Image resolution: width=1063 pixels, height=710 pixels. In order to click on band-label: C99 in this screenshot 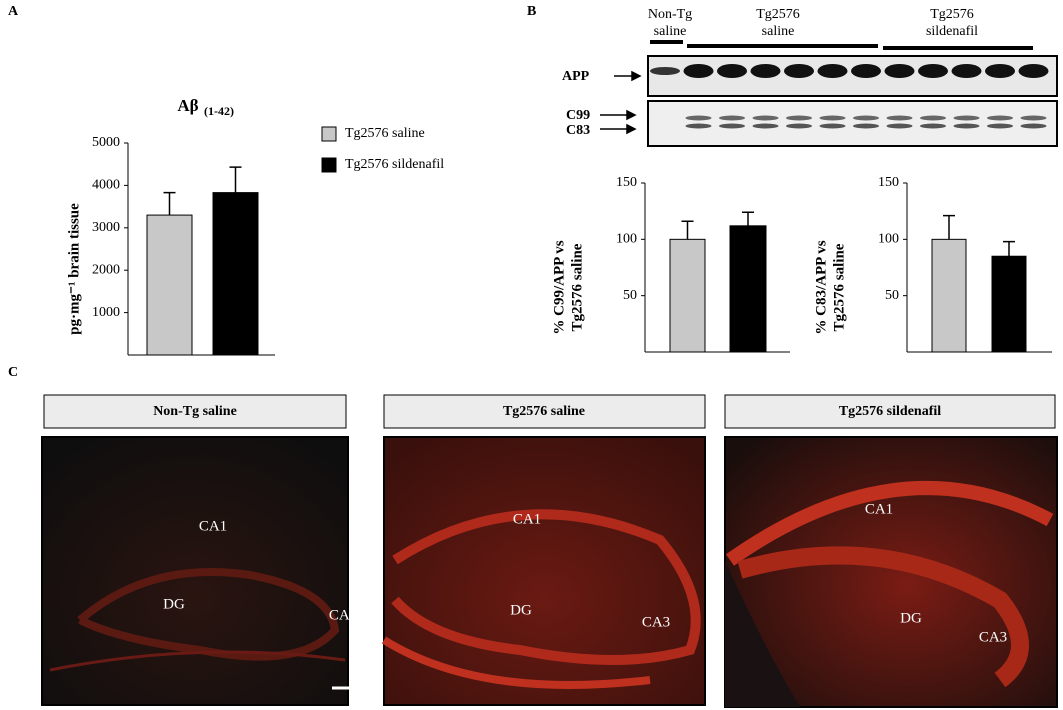, I will do `click(578, 115)`.